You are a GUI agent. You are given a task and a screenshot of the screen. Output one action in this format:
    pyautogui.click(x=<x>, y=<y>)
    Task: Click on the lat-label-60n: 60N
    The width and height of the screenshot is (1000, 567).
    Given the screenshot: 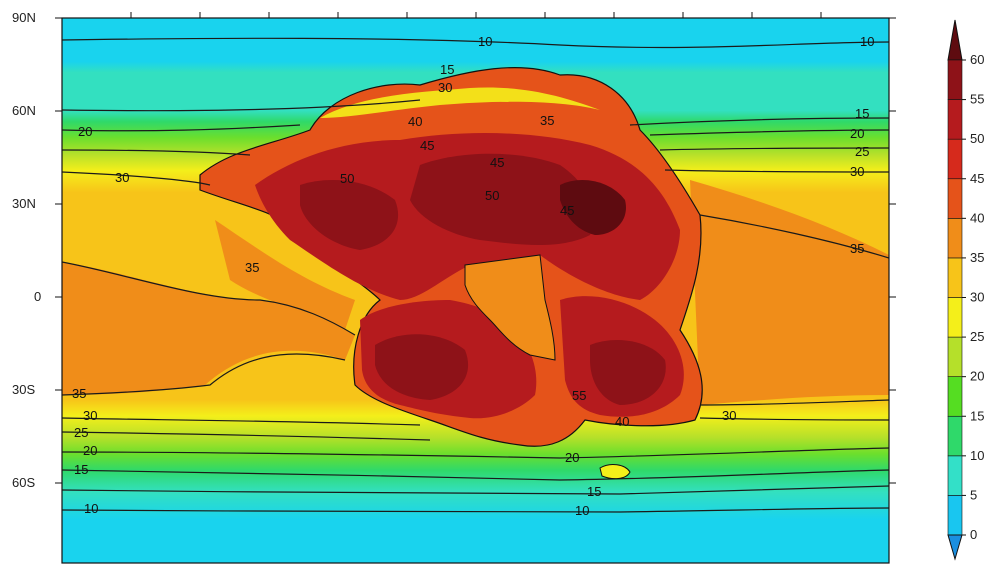 What is the action you would take?
    pyautogui.click(x=24, y=110)
    